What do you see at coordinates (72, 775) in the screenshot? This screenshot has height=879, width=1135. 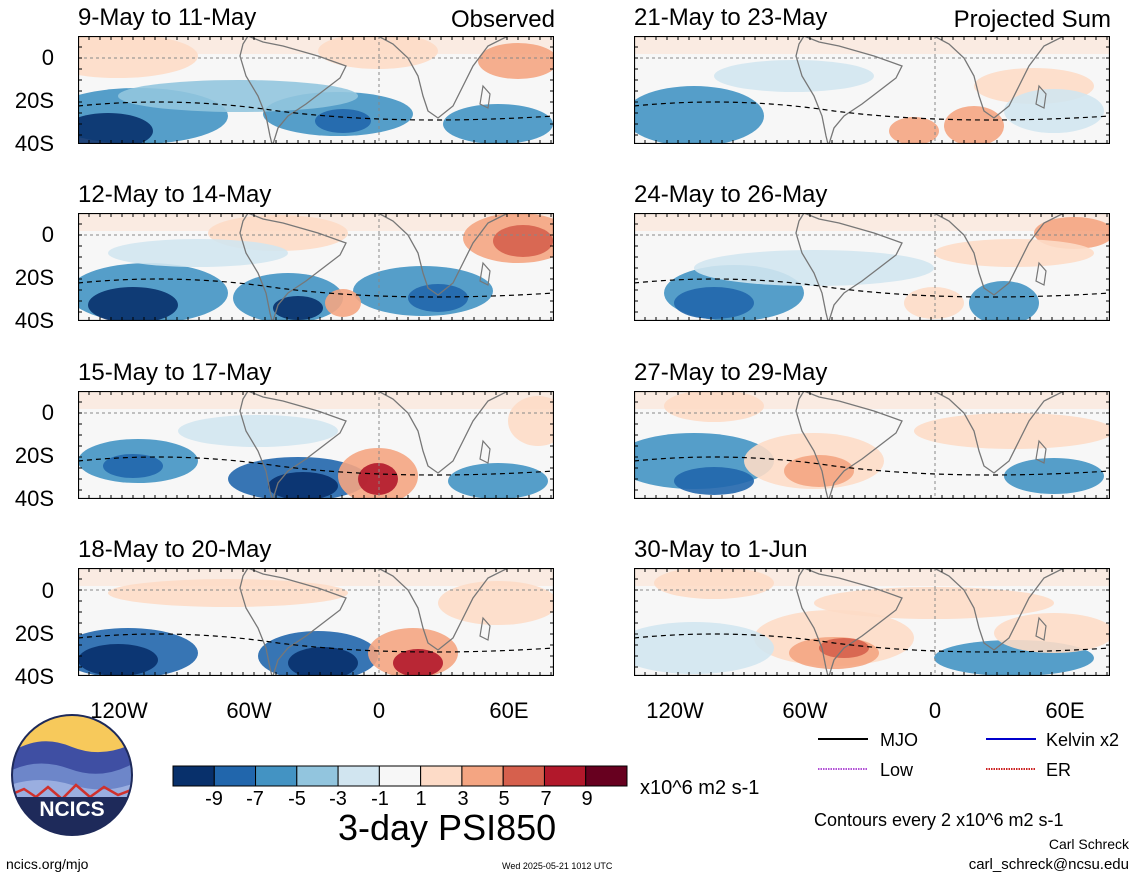 I see `ncics-logo: NCICS` at bounding box center [72, 775].